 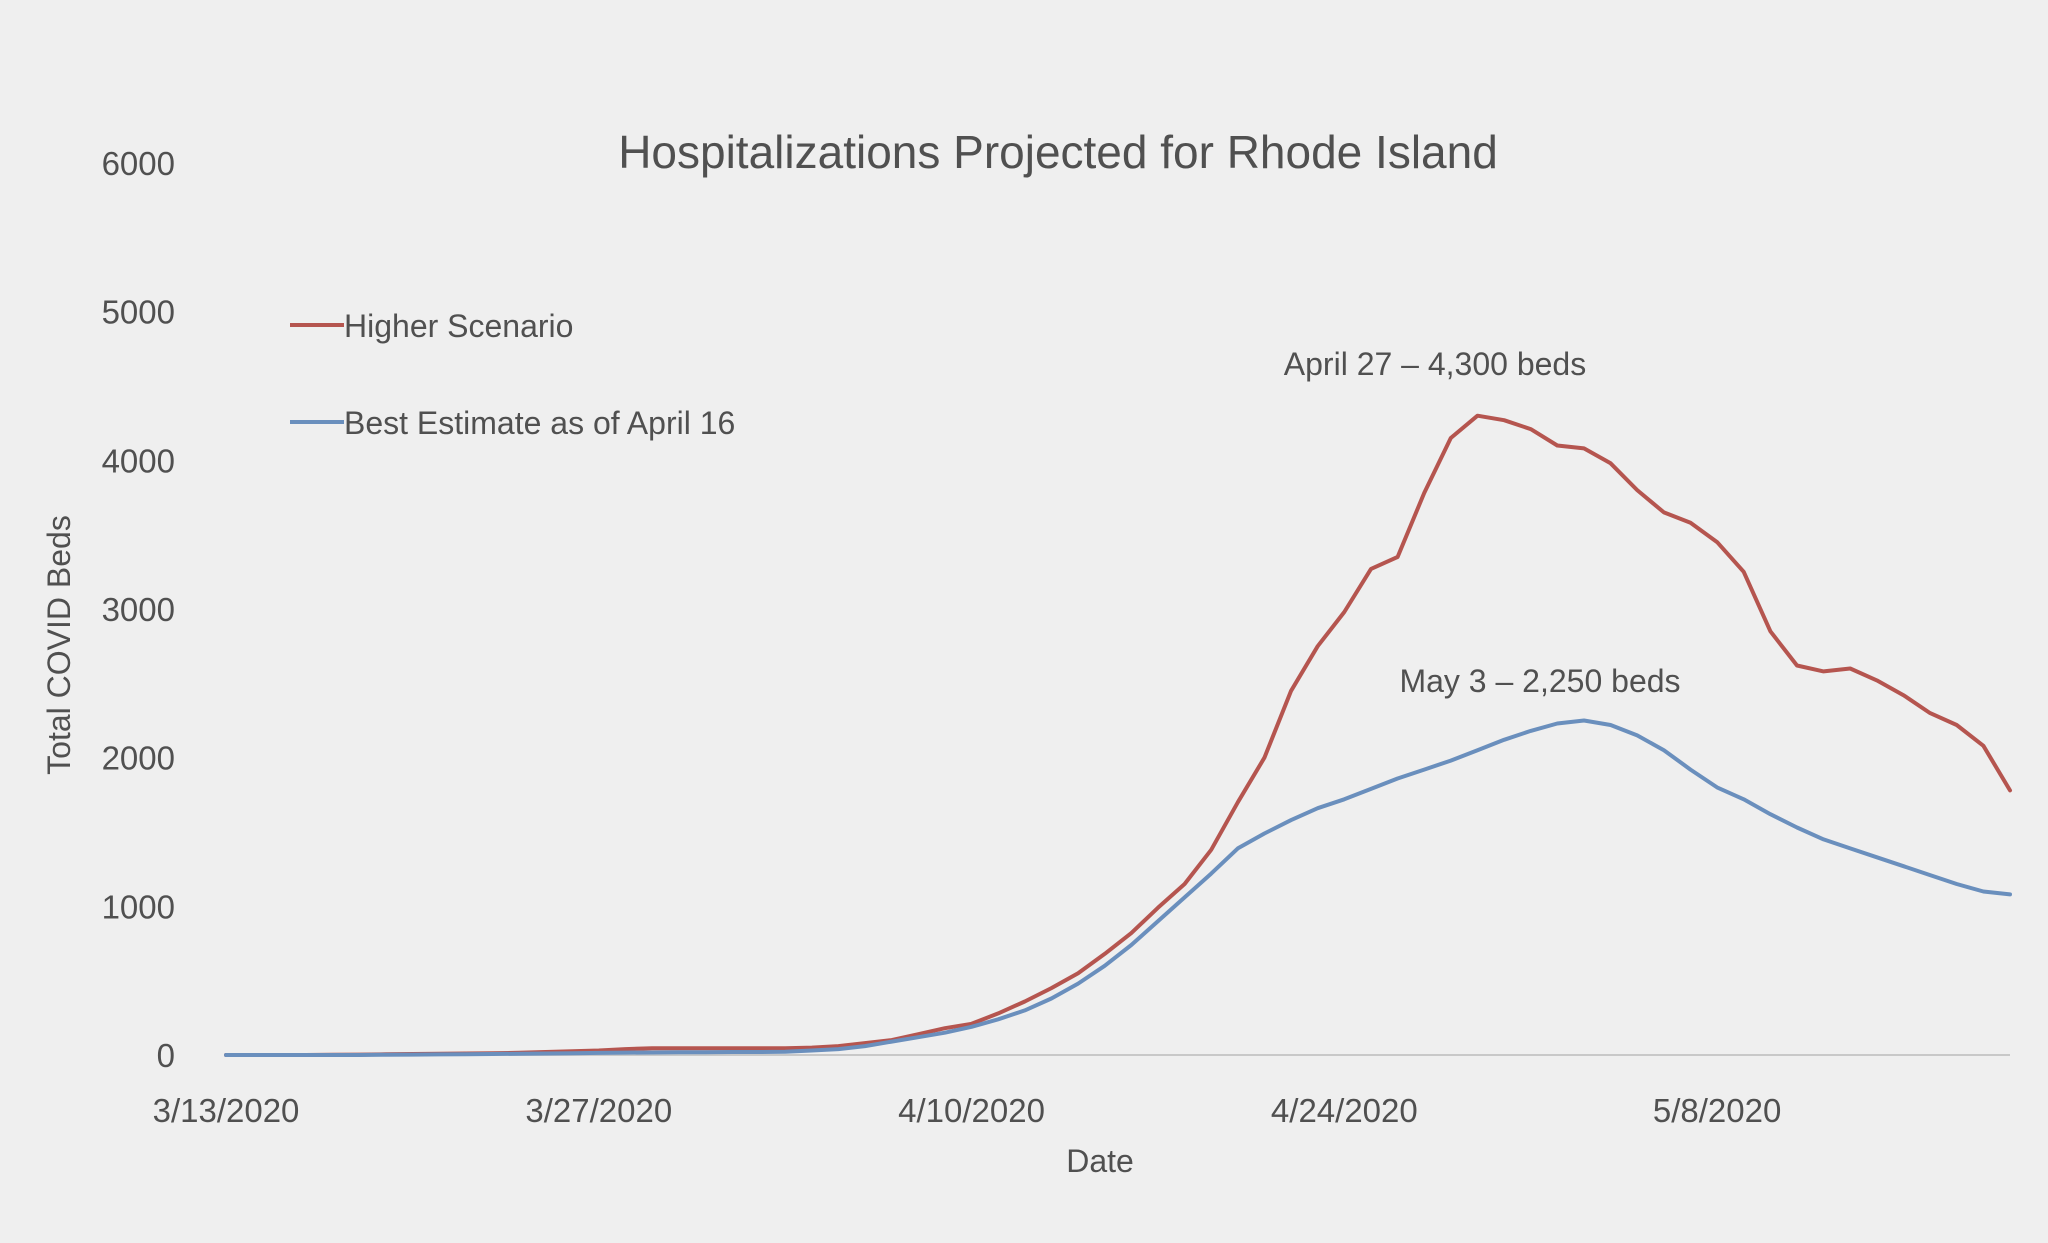 I want to click on y-tick-label: 0, so click(x=166, y=1055).